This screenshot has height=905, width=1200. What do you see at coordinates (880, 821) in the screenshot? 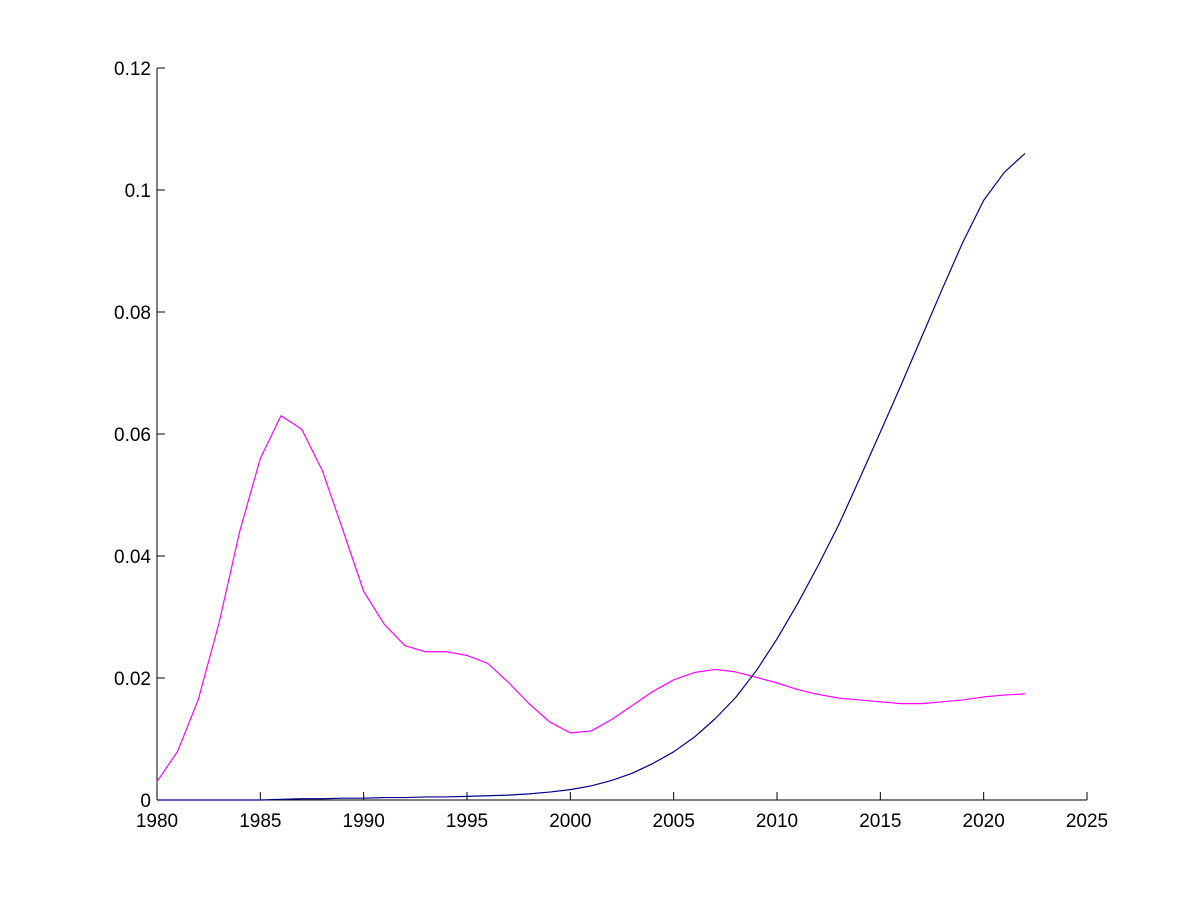
I see `x-tick-label: 2015` at bounding box center [880, 821].